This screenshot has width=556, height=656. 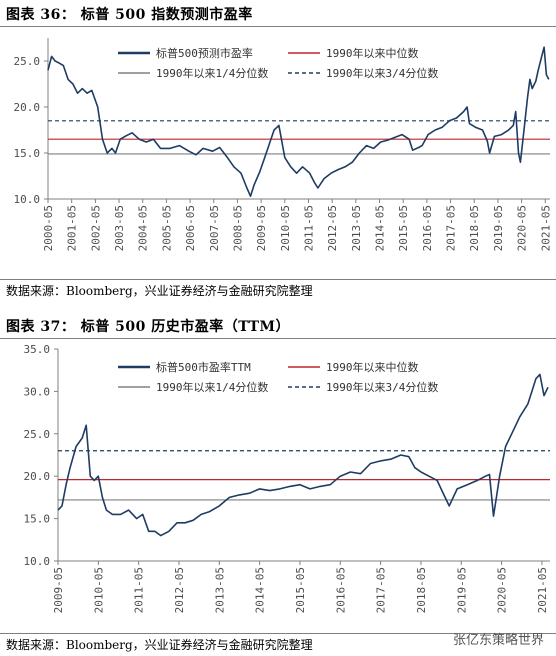 I want to click on figure-36-bottom-rule, so click(x=278, y=279).